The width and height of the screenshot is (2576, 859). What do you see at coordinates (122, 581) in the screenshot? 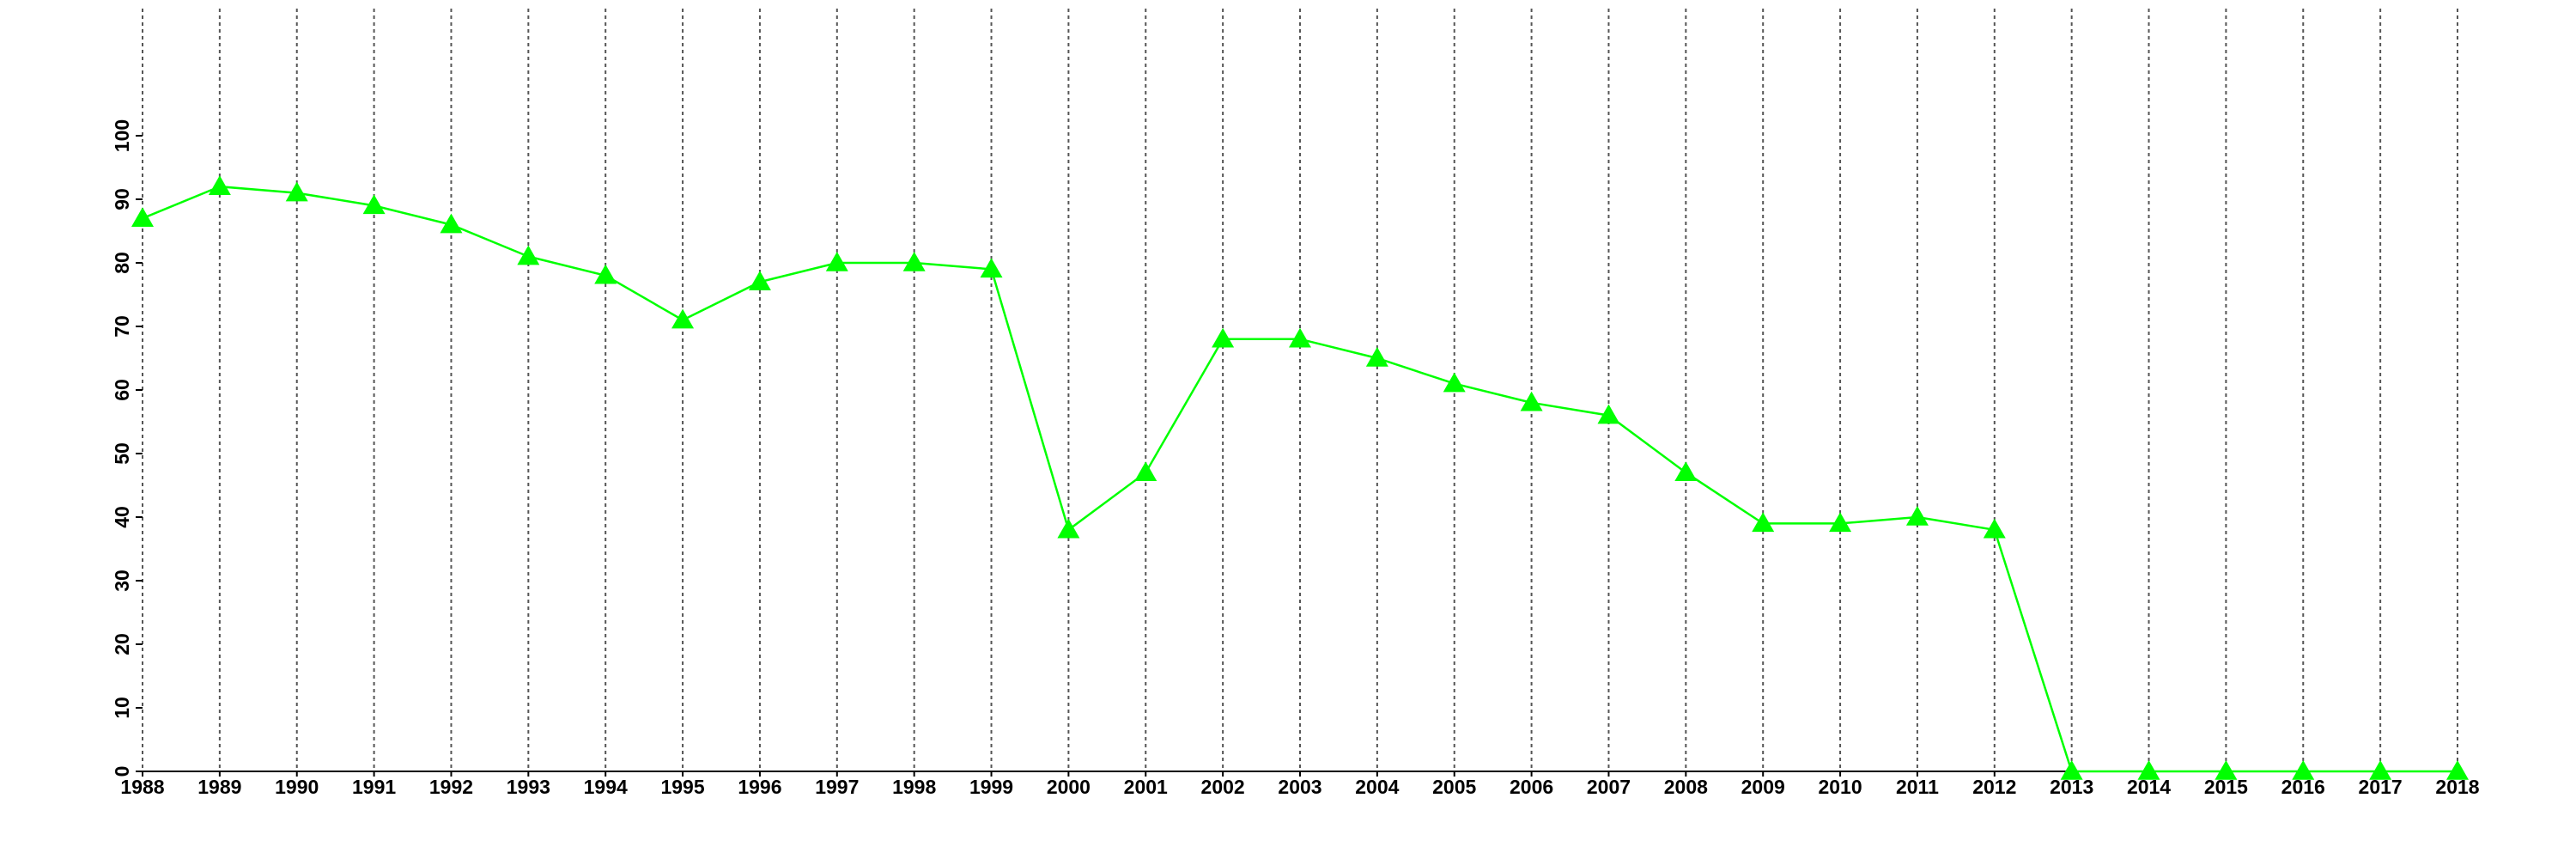
I see `y-tick-label: 30` at bounding box center [122, 581].